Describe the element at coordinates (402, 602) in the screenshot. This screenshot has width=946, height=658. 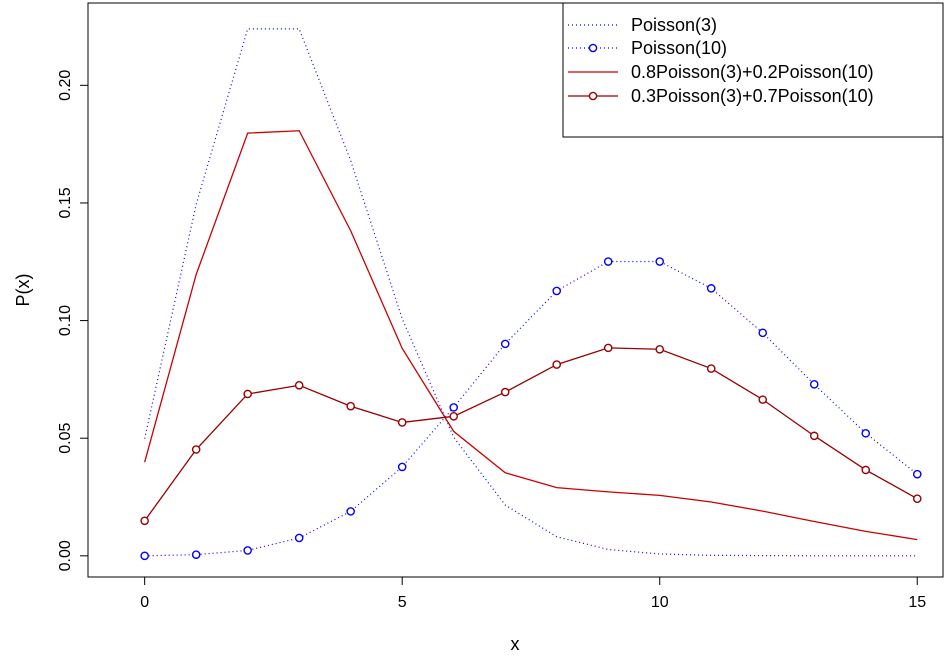
I see `x-tick-label: 5` at that location.